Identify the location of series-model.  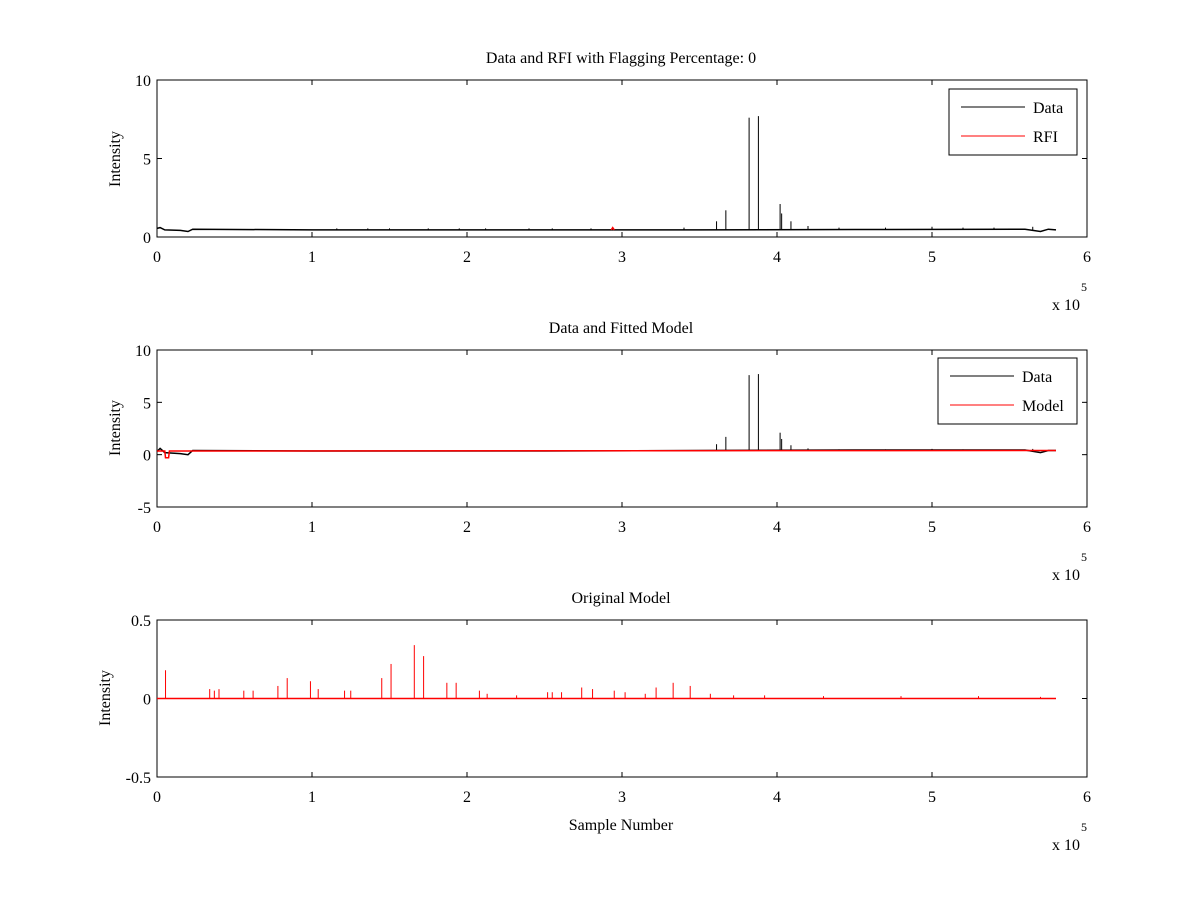
(607, 454).